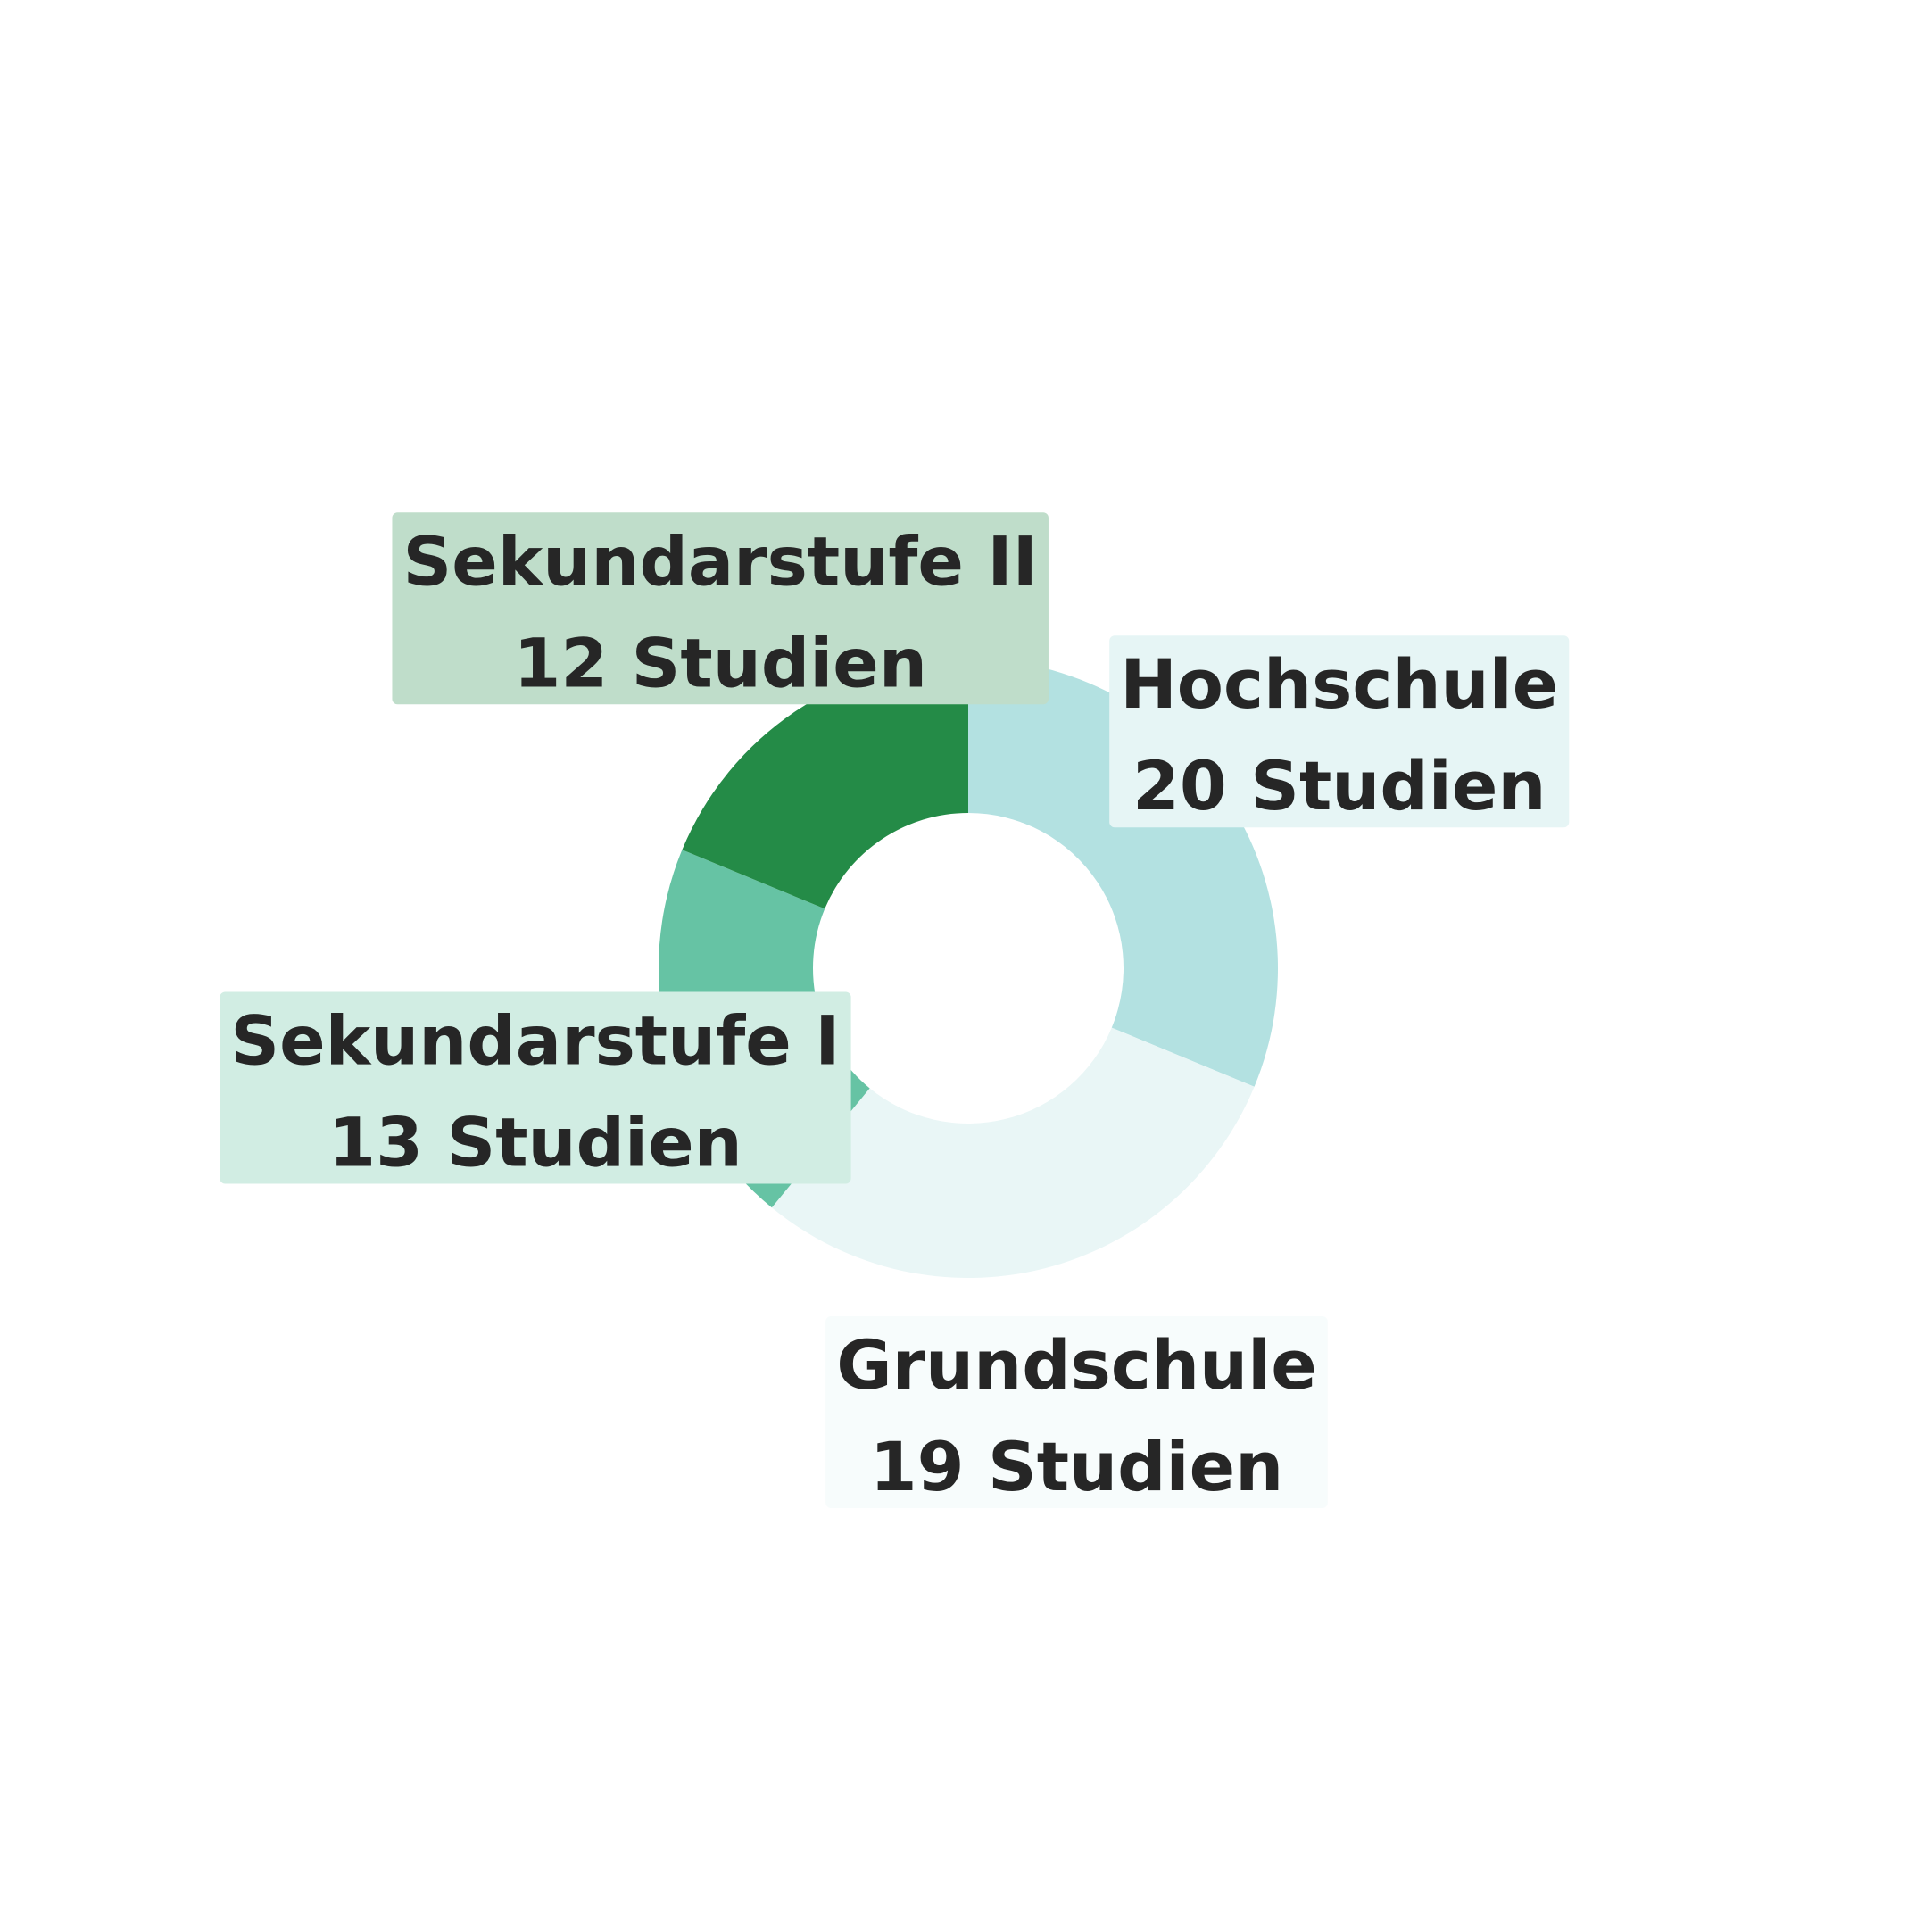 This screenshot has height=1932, width=1932. What do you see at coordinates (1013, 1152) in the screenshot?
I see `donut-slice-grundschule` at bounding box center [1013, 1152].